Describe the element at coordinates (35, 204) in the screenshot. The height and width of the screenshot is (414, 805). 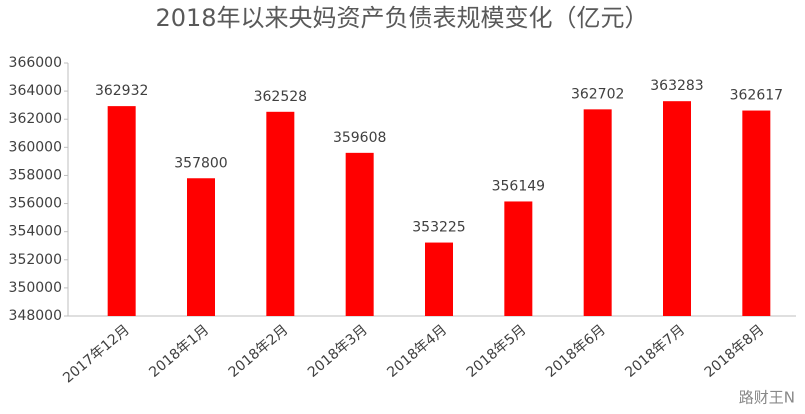
I see `y-tick-label: 356000` at that location.